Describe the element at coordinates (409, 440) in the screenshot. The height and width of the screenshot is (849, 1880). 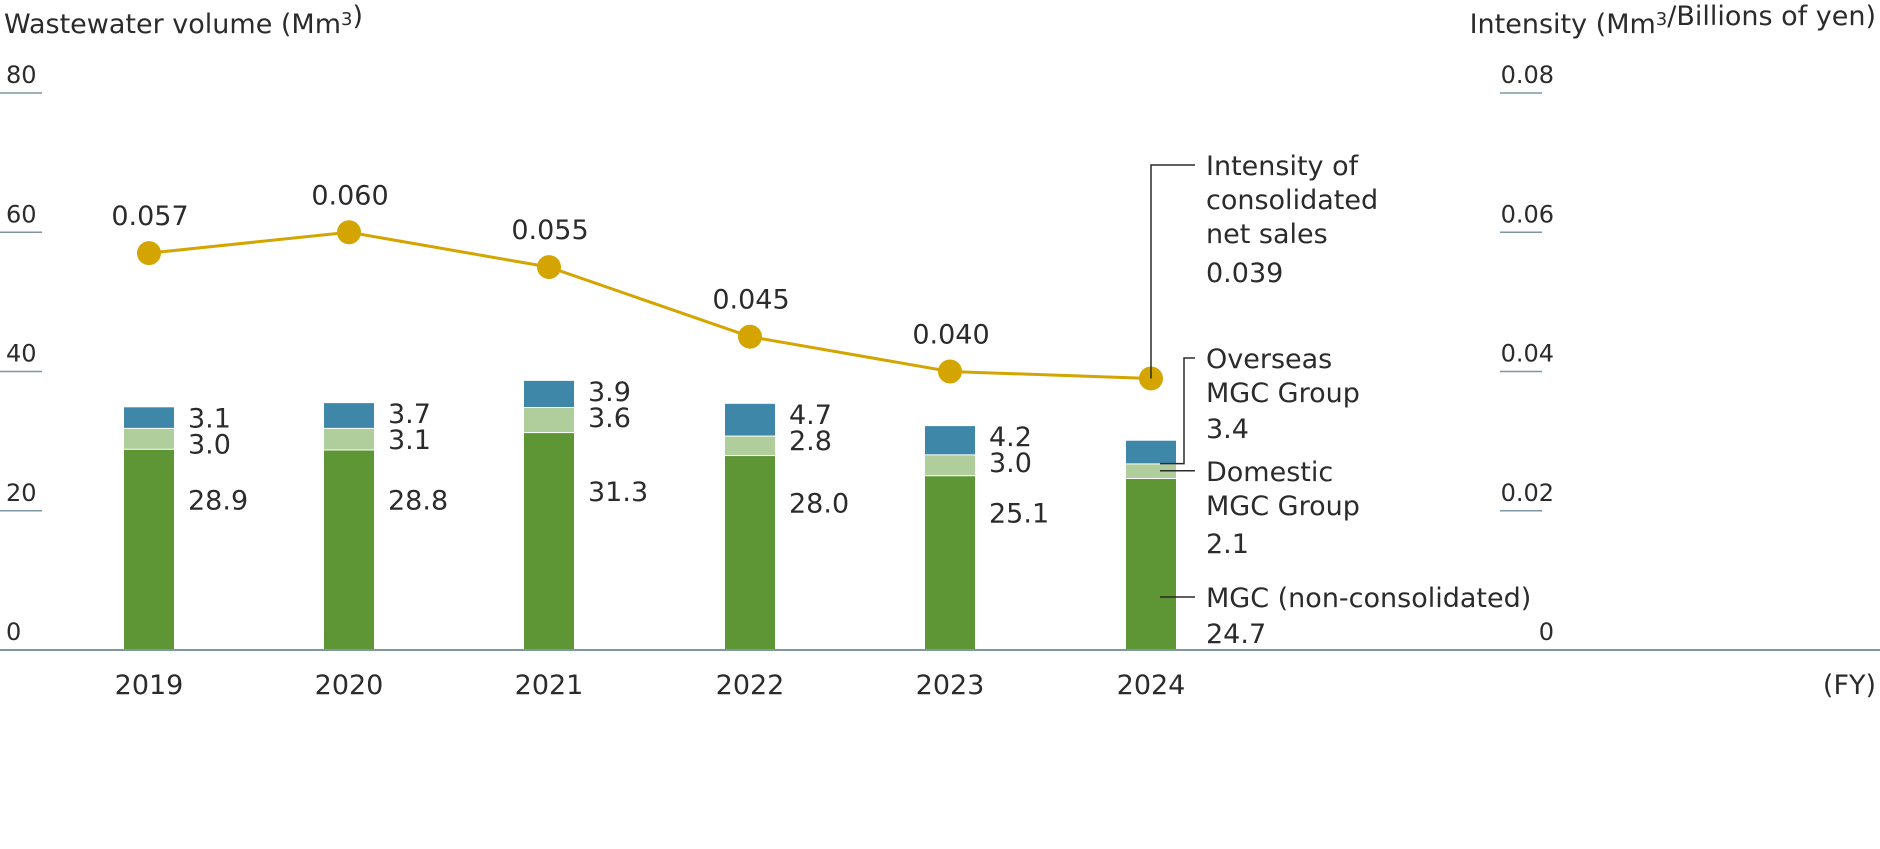
I see `data-label-domestic: 3.1` at that location.